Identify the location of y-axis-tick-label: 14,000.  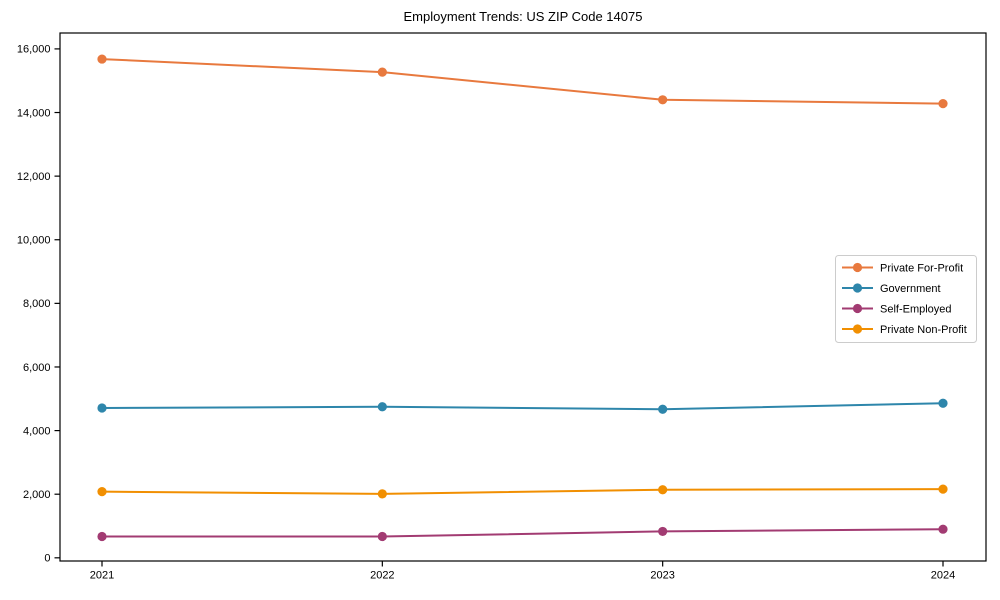
(34, 113).